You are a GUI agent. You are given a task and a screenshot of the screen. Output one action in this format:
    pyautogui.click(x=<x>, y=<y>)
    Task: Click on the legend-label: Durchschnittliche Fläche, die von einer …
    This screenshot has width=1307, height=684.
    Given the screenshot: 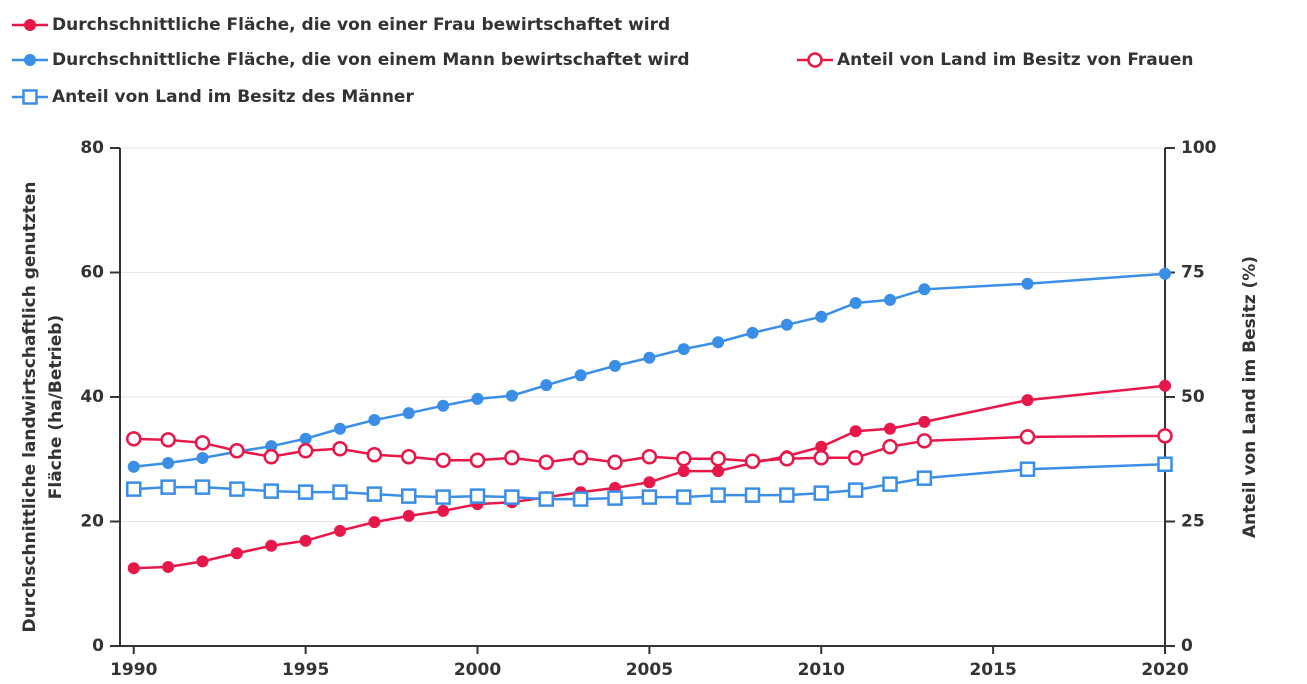 What is the action you would take?
    pyautogui.click(x=361, y=25)
    